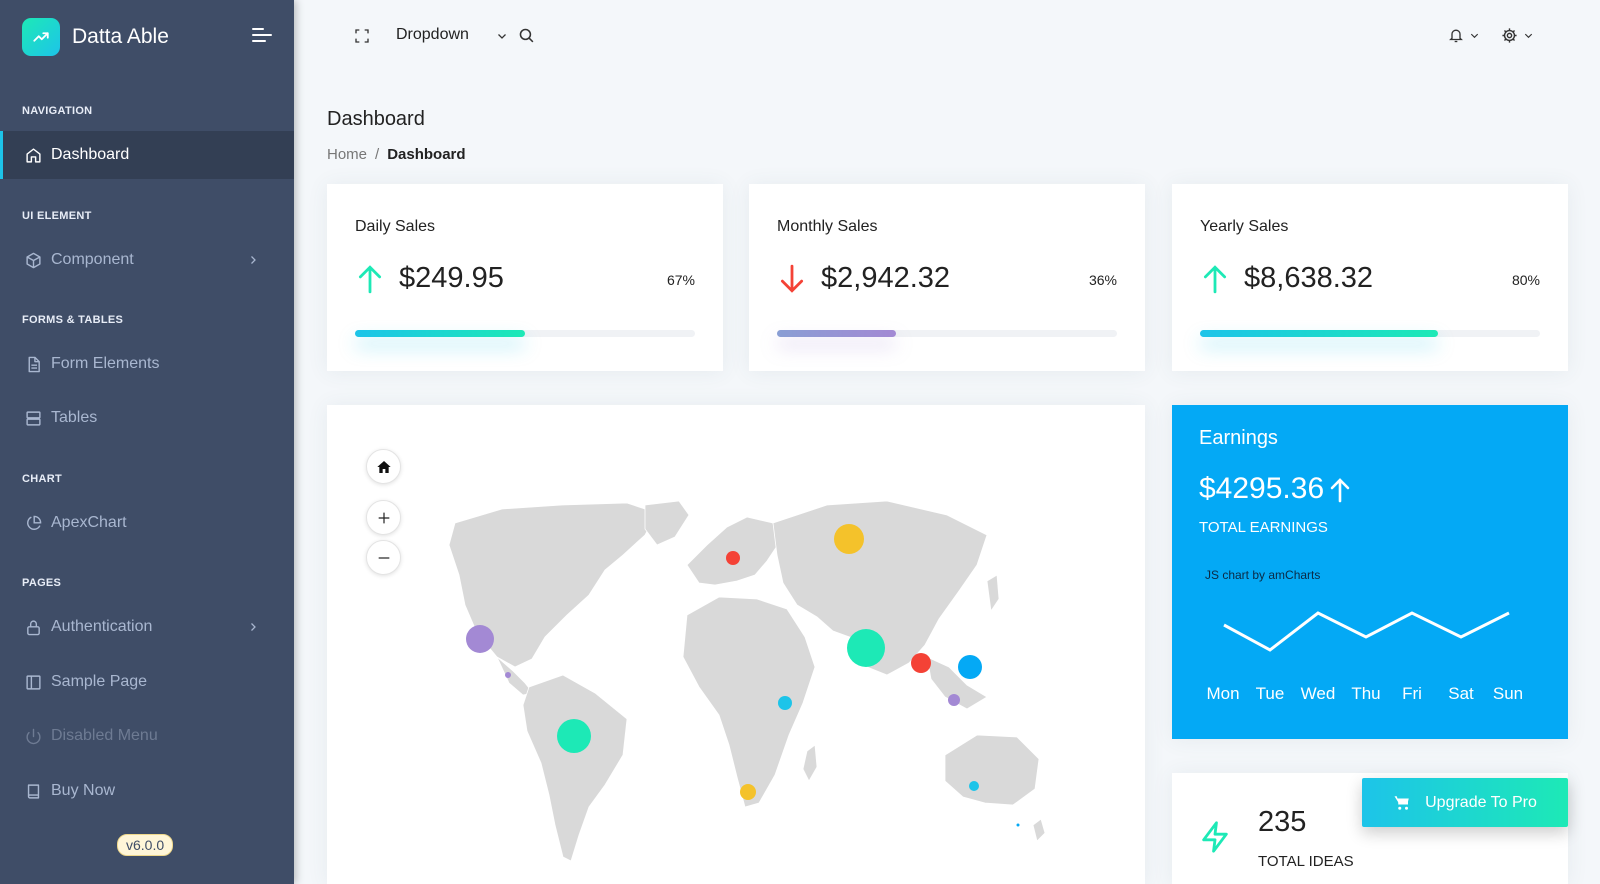  Describe the element at coordinates (33, 418) in the screenshot. I see `server-icon` at that location.